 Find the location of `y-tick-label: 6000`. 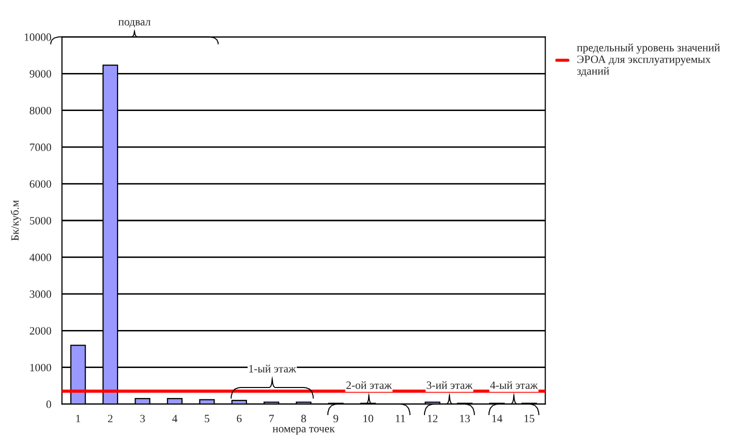

y-tick-label: 6000 is located at coordinates (41, 184).